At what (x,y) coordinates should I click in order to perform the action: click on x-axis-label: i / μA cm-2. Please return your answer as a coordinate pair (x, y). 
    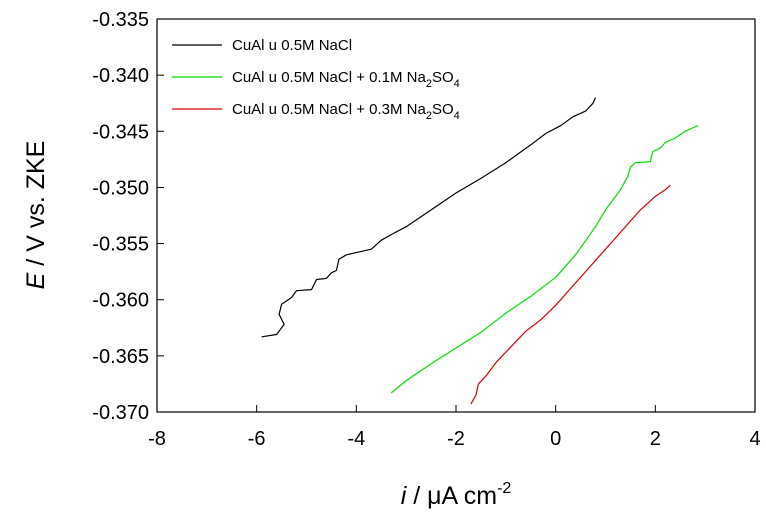
    Looking at the image, I should click on (456, 495).